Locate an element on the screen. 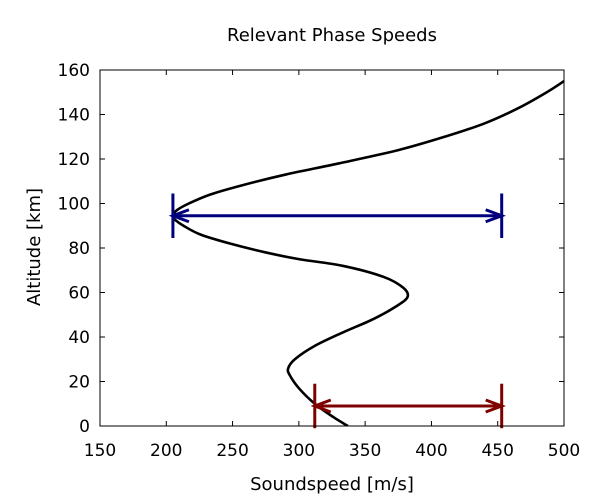 This screenshot has height=500, width=600. x-tick-label: 450 is located at coordinates (497, 451).